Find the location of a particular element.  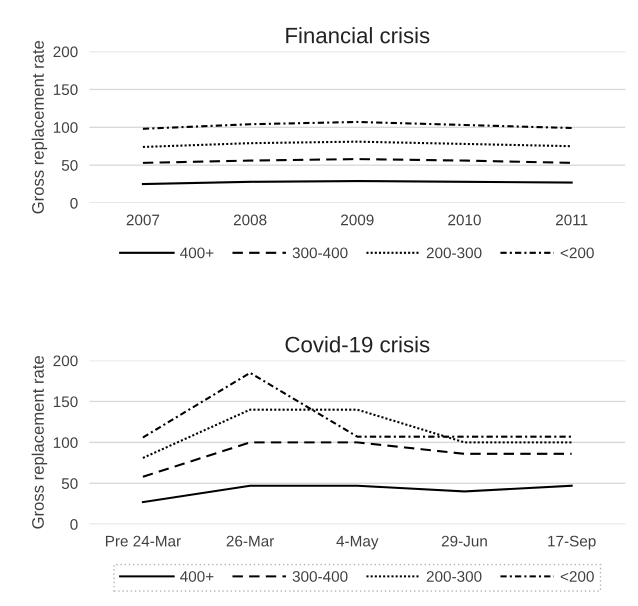

x-tick-label: 2009 is located at coordinates (357, 220).